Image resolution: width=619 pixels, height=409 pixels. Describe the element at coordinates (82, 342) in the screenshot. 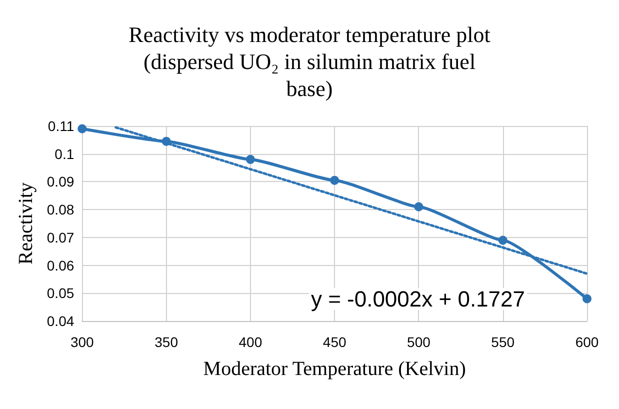

I see `x-tick-label: 300` at that location.